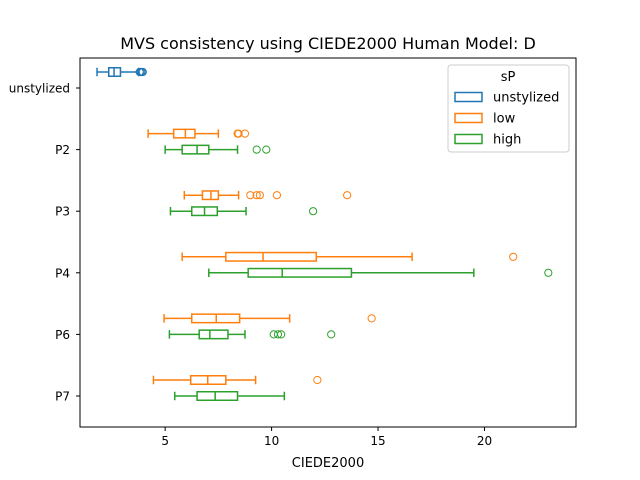  Describe the element at coordinates (62, 273) in the screenshot. I see `y-tick-label: P4` at that location.